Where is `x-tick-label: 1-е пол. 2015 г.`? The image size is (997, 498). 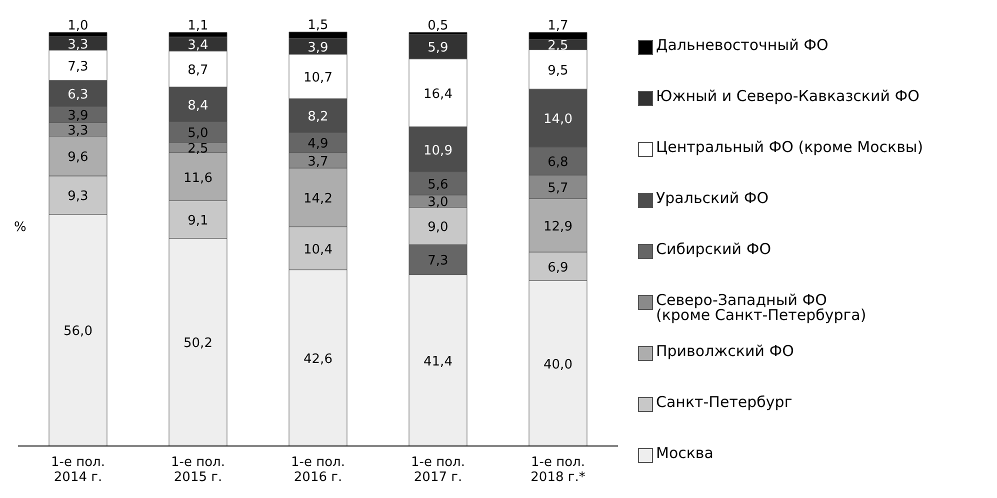
x-tick-label: 1-е пол. 2015 г. is located at coordinates (198, 470).